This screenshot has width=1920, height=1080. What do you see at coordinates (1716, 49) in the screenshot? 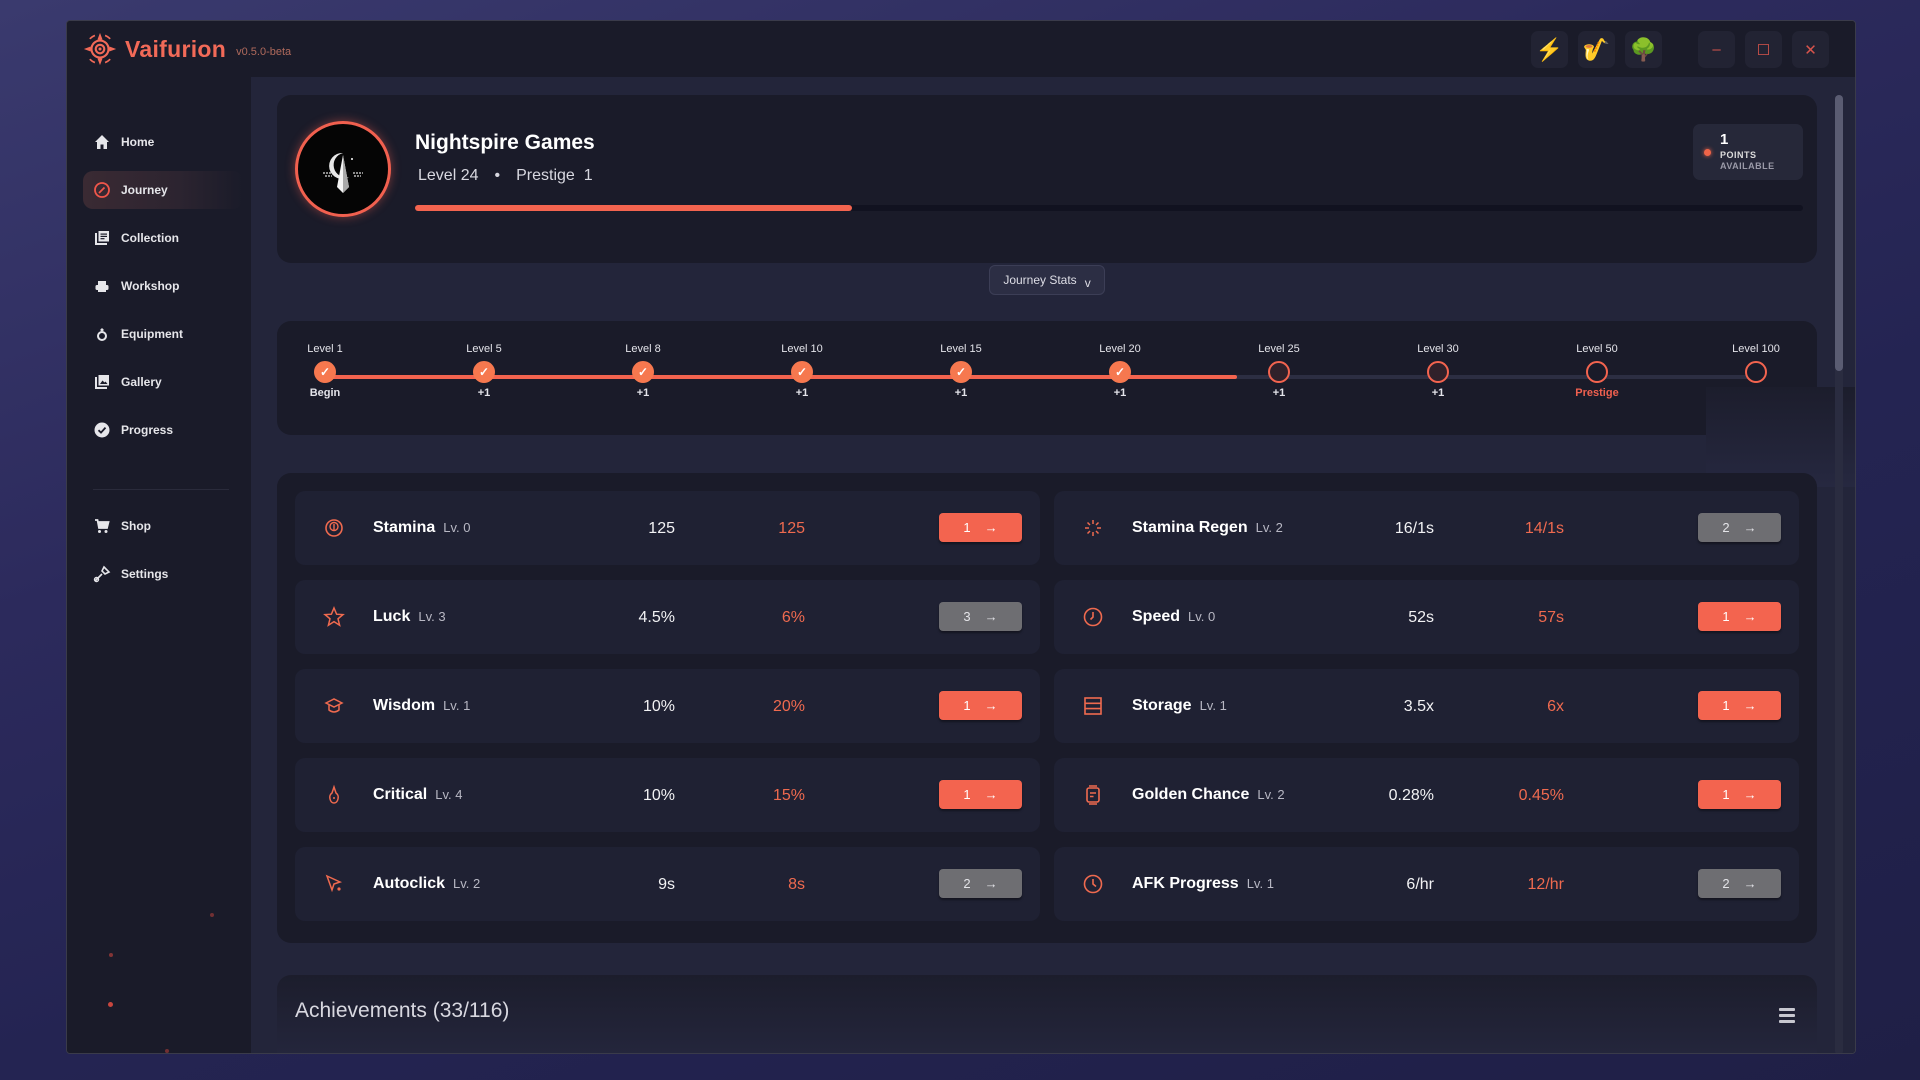
I see `minimize-button: –` at bounding box center [1716, 49].